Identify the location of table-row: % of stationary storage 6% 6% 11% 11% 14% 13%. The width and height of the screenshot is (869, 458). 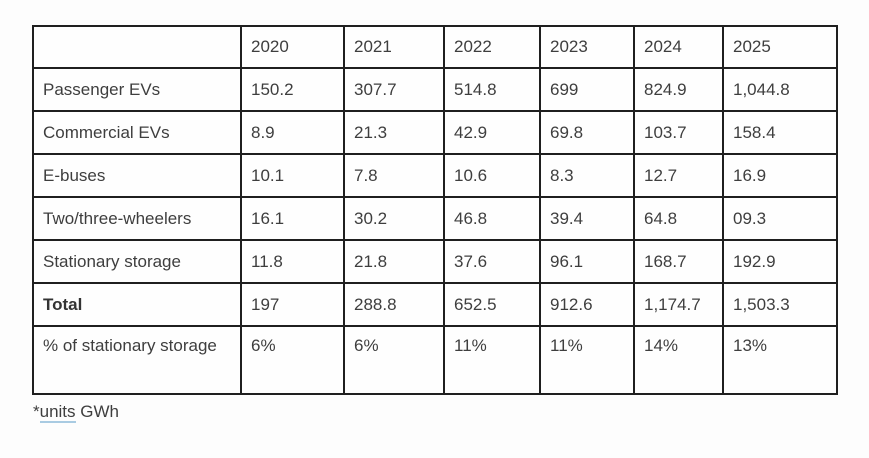
(435, 360).